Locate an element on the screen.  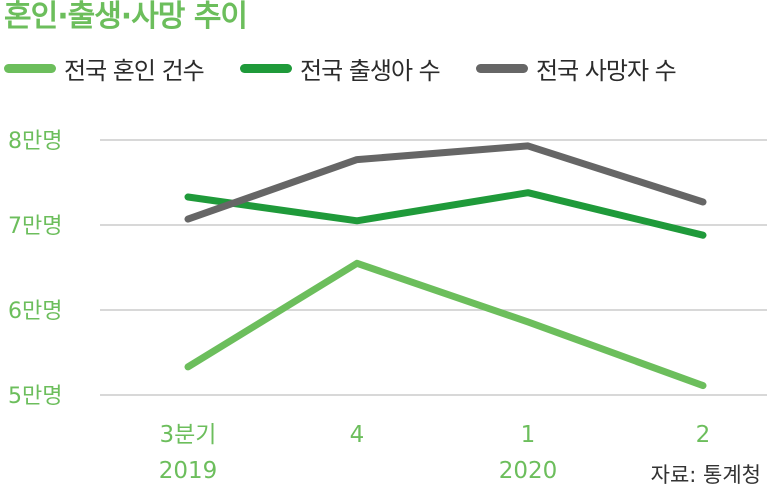
x-tick-year-label: 2020 is located at coordinates (528, 471).